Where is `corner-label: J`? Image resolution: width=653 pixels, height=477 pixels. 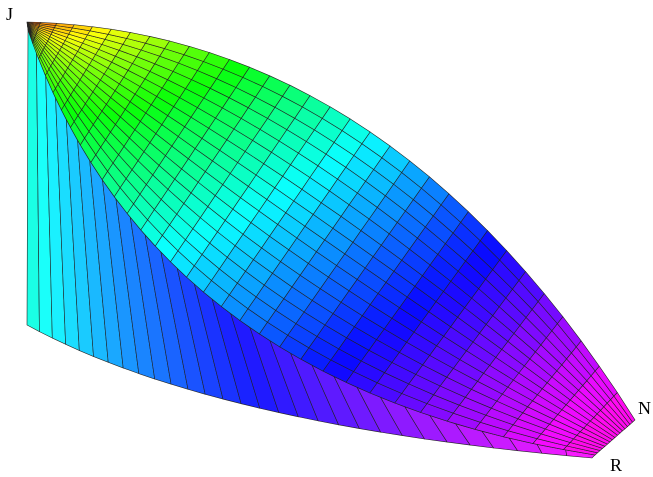
corner-label: J is located at coordinates (9, 14).